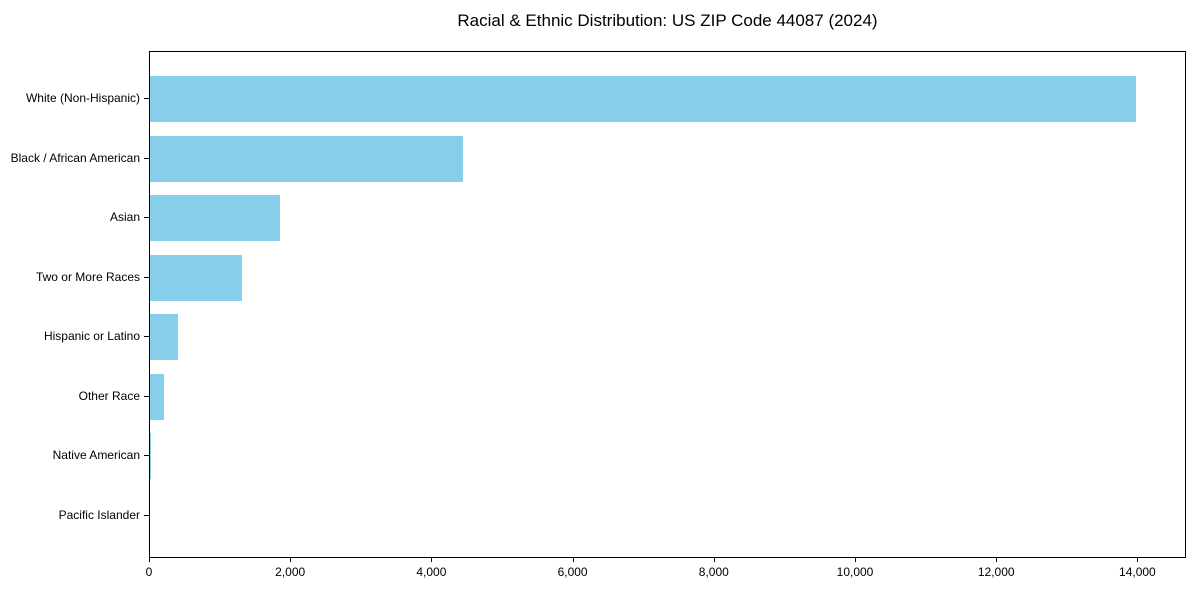  I want to click on x-tick-label-4: 8,000, so click(713, 572).